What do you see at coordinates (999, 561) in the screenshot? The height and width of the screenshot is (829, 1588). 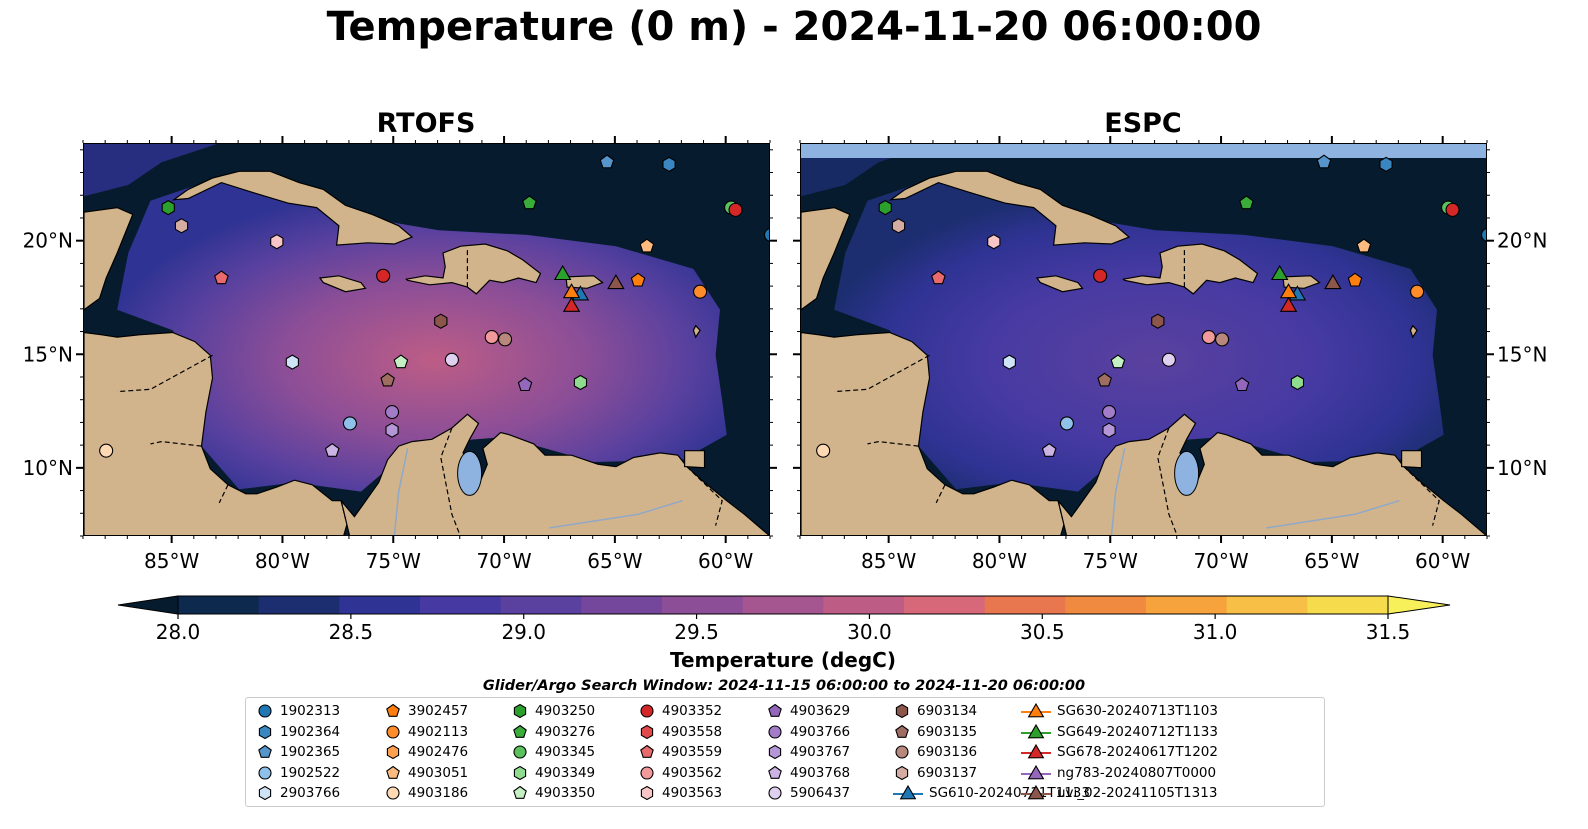 I see `lon-tick-label: 80°W` at bounding box center [999, 561].